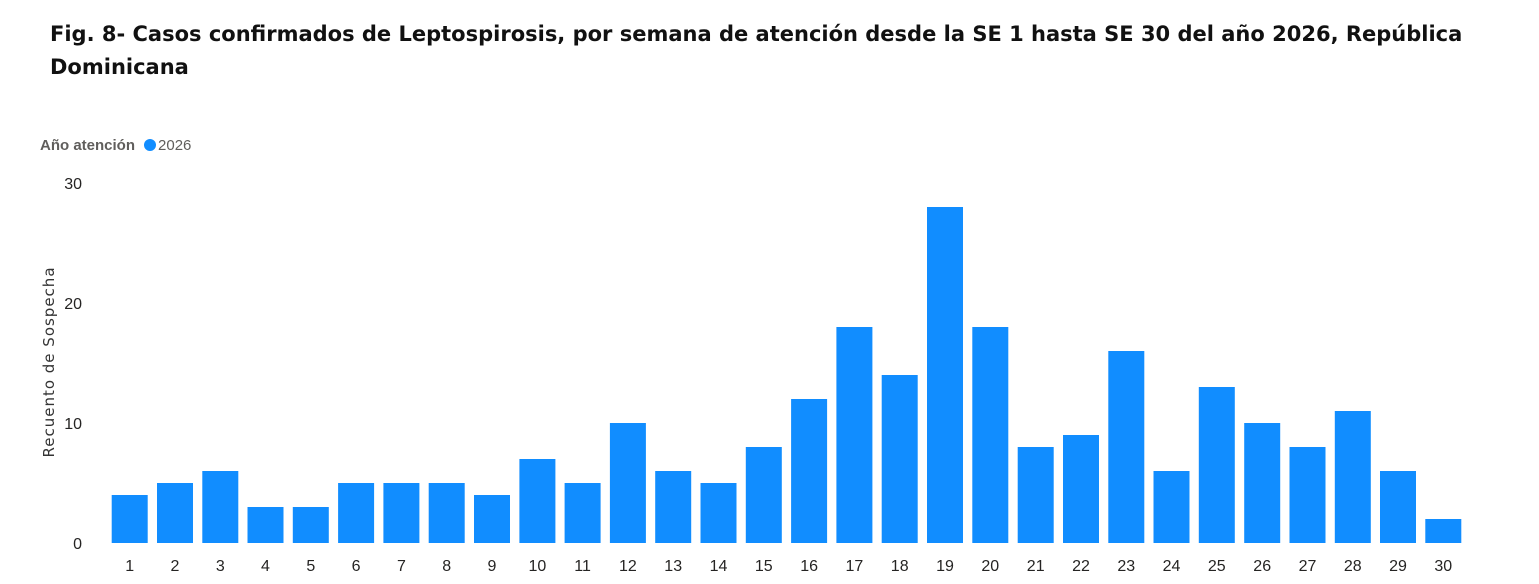  Describe the element at coordinates (1262, 566) in the screenshot. I see `x-tick-label: 26` at that location.